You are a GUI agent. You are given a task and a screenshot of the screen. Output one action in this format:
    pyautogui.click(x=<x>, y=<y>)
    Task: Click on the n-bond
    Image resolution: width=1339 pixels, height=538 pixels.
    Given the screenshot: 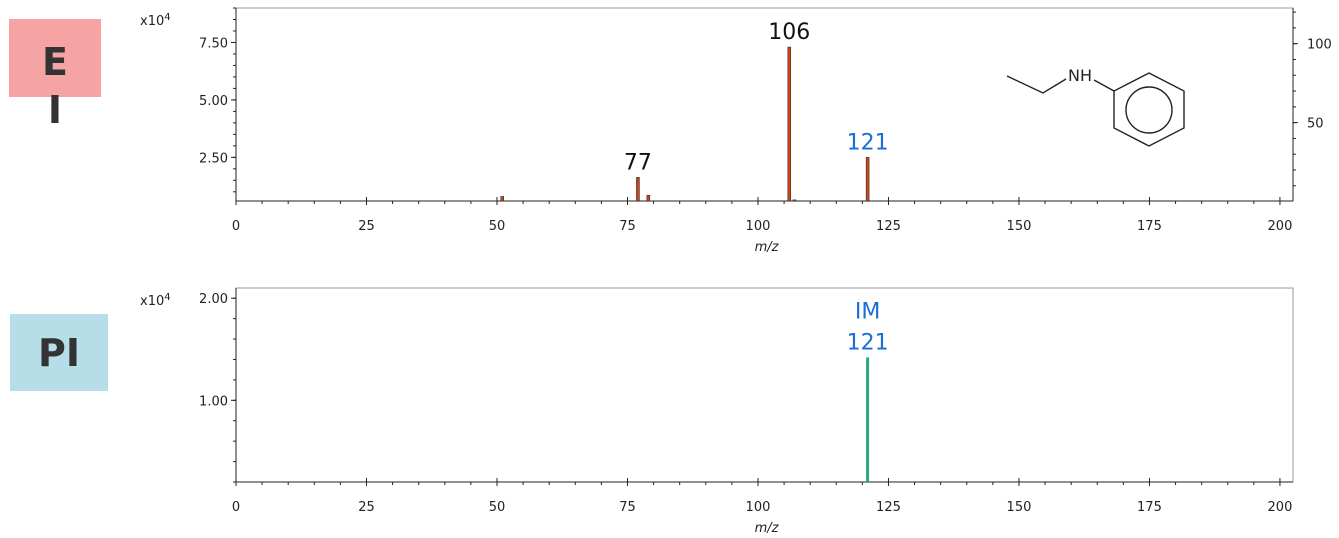 What is the action you would take?
    pyautogui.click(x=1104, y=85)
    